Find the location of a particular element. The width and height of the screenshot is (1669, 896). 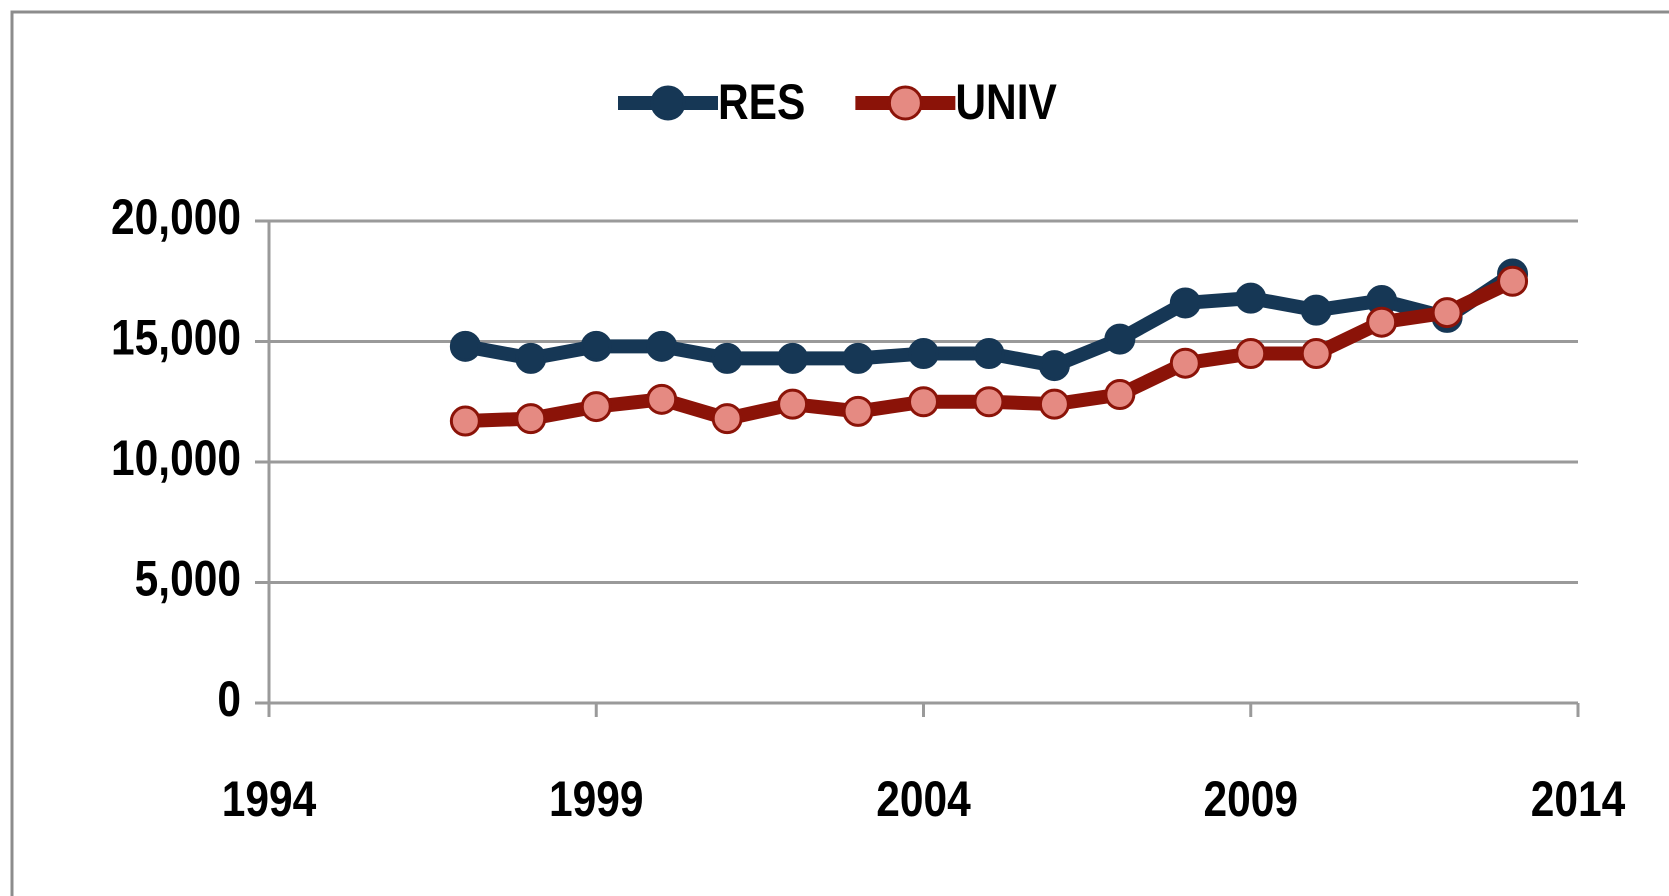

y-tick-label: 10,000 is located at coordinates (176, 458).